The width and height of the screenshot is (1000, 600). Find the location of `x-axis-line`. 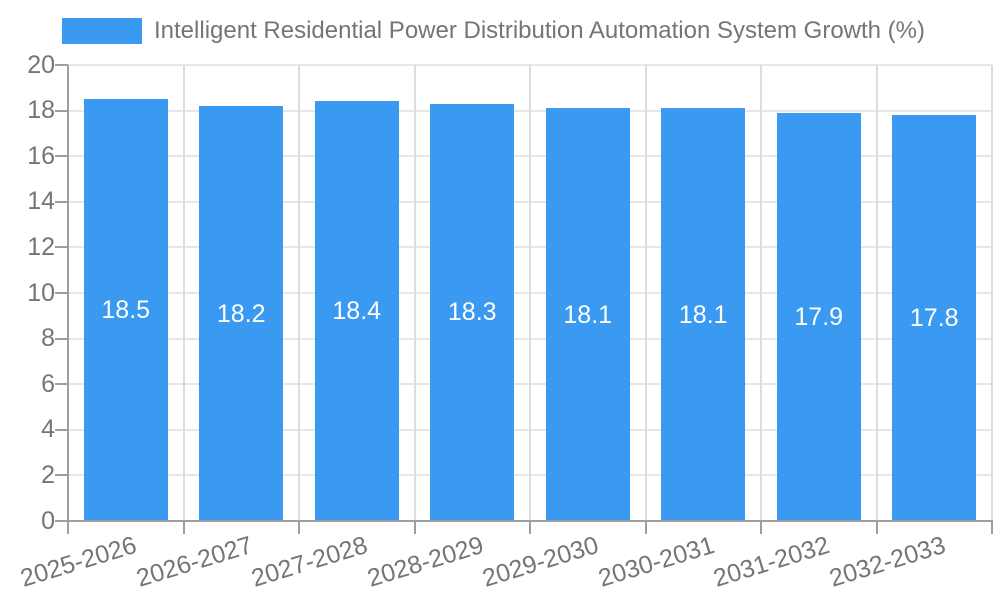

x-axis-line is located at coordinates (530, 521).